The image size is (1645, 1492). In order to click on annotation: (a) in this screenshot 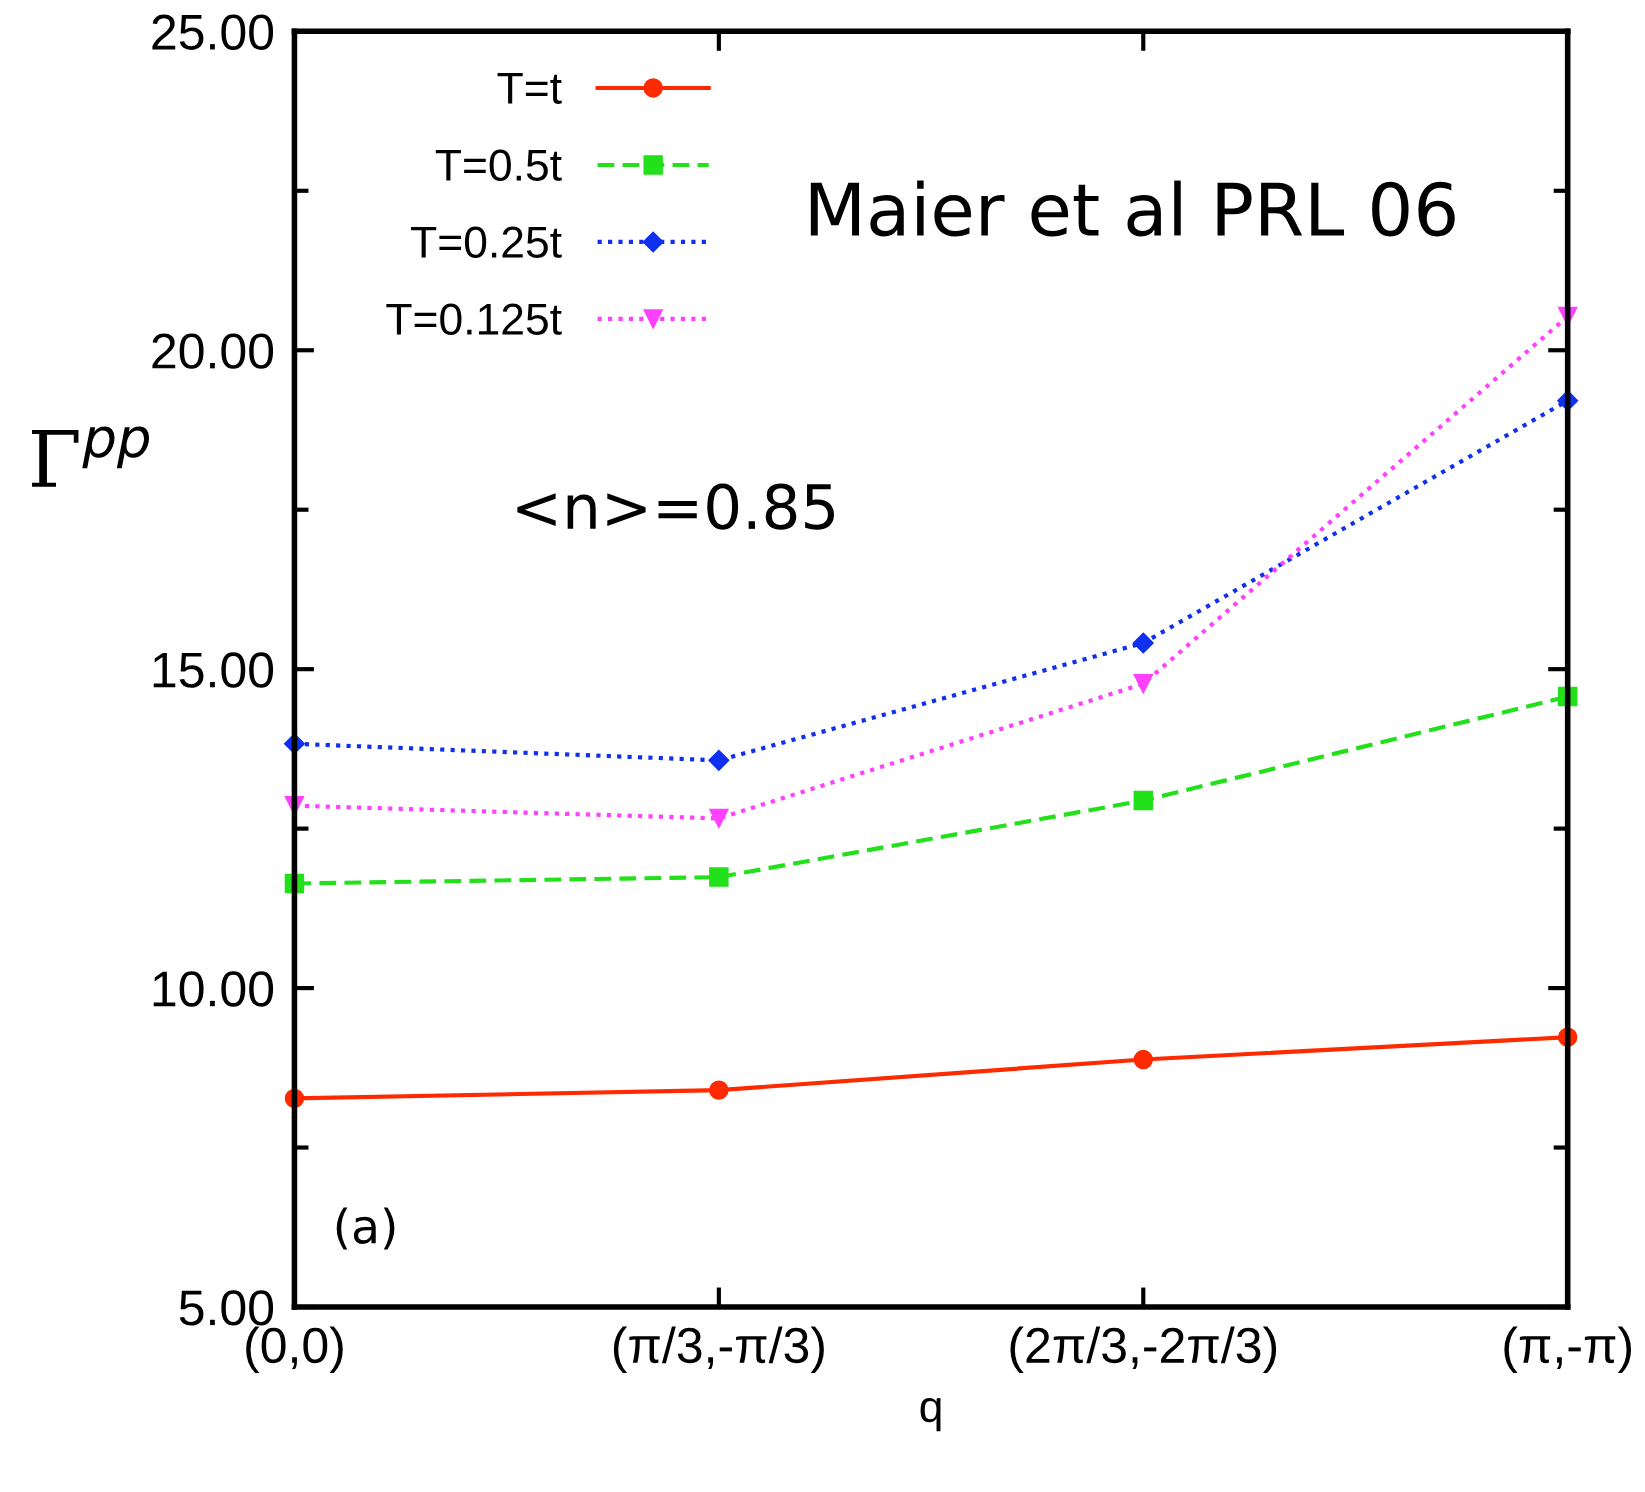, I will do `click(365, 1228)`.